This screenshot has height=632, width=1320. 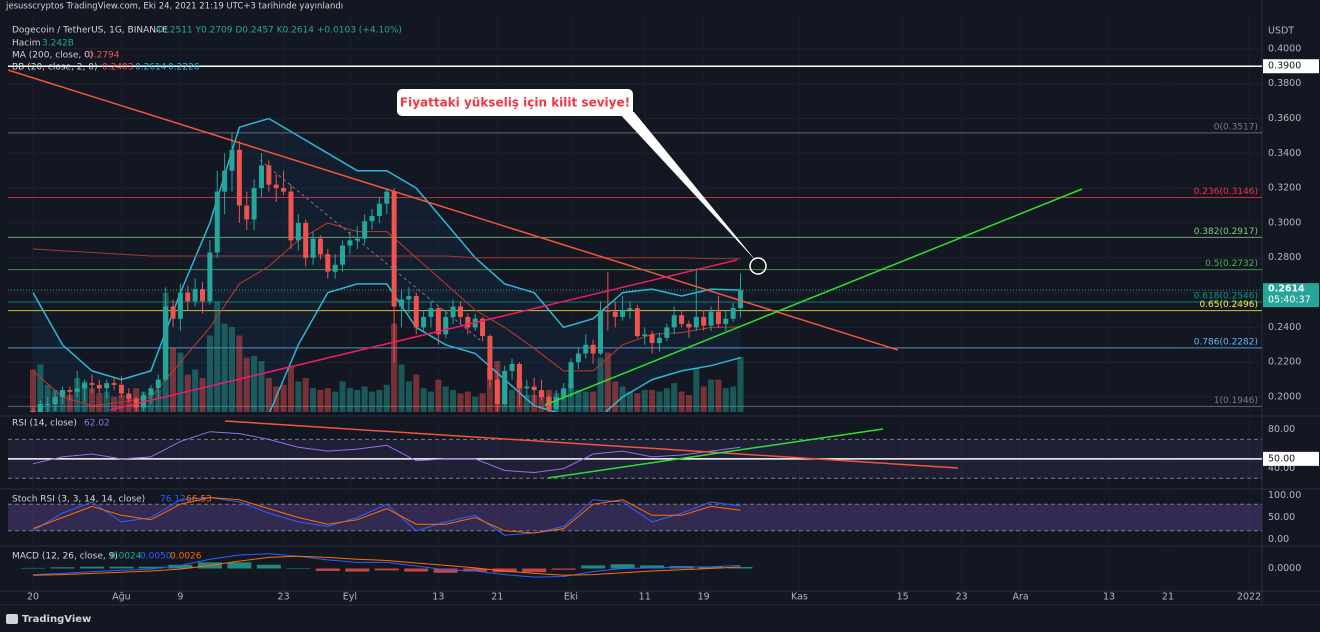 I want to click on y-tick-label: 0.2400, so click(x=1284, y=327).